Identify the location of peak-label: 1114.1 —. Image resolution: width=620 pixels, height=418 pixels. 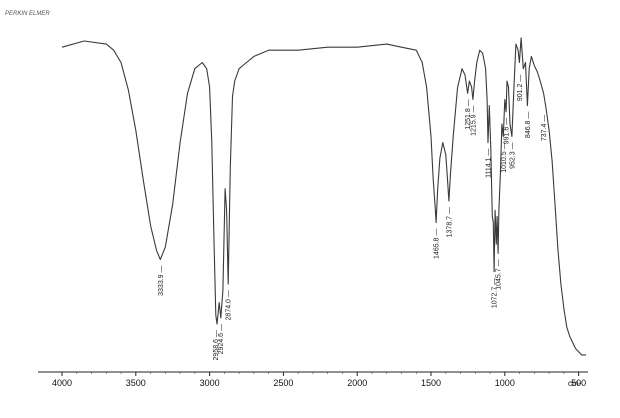
(489, 163).